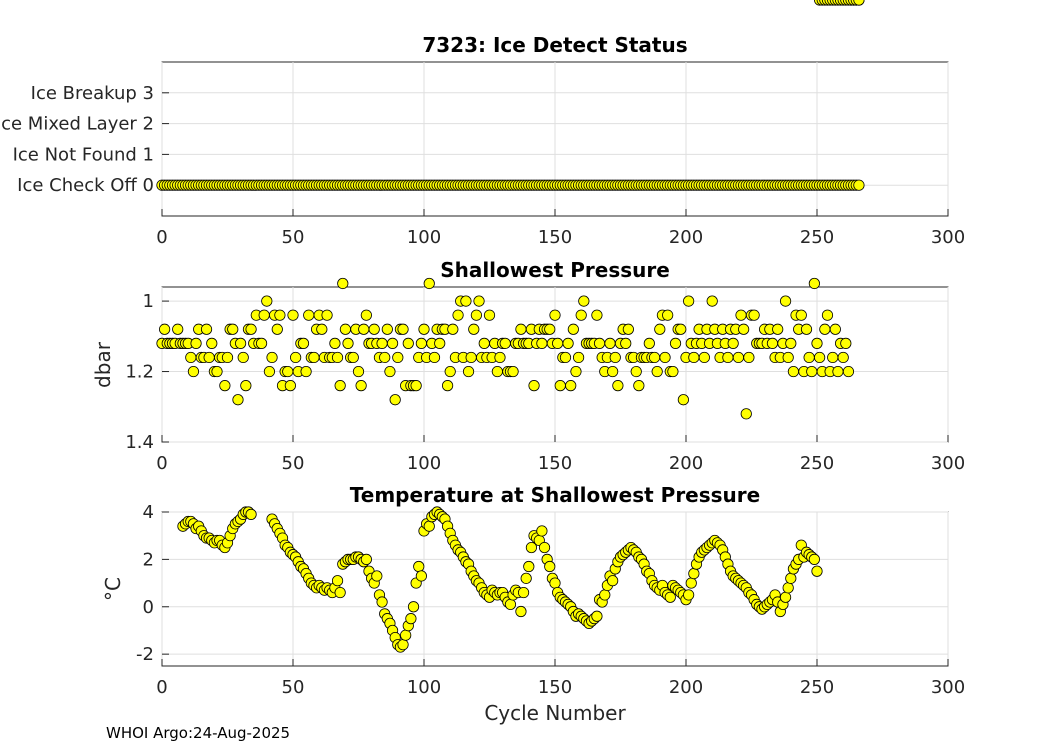 This screenshot has width=1050, height=750. What do you see at coordinates (686, 463) in the screenshot?
I see `pressure-xtick-label: 200` at bounding box center [686, 463].